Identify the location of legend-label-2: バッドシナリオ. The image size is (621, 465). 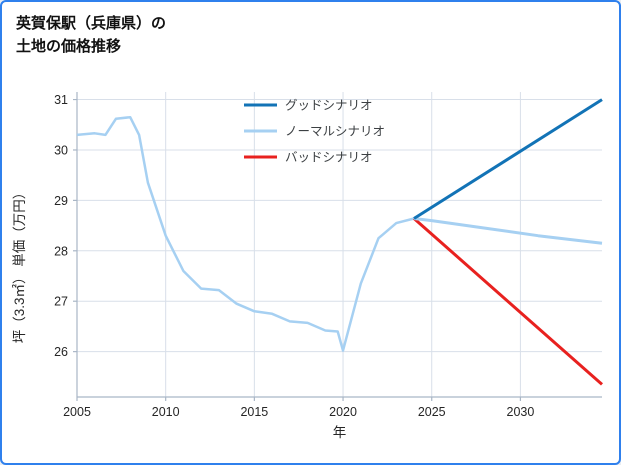
(329, 158).